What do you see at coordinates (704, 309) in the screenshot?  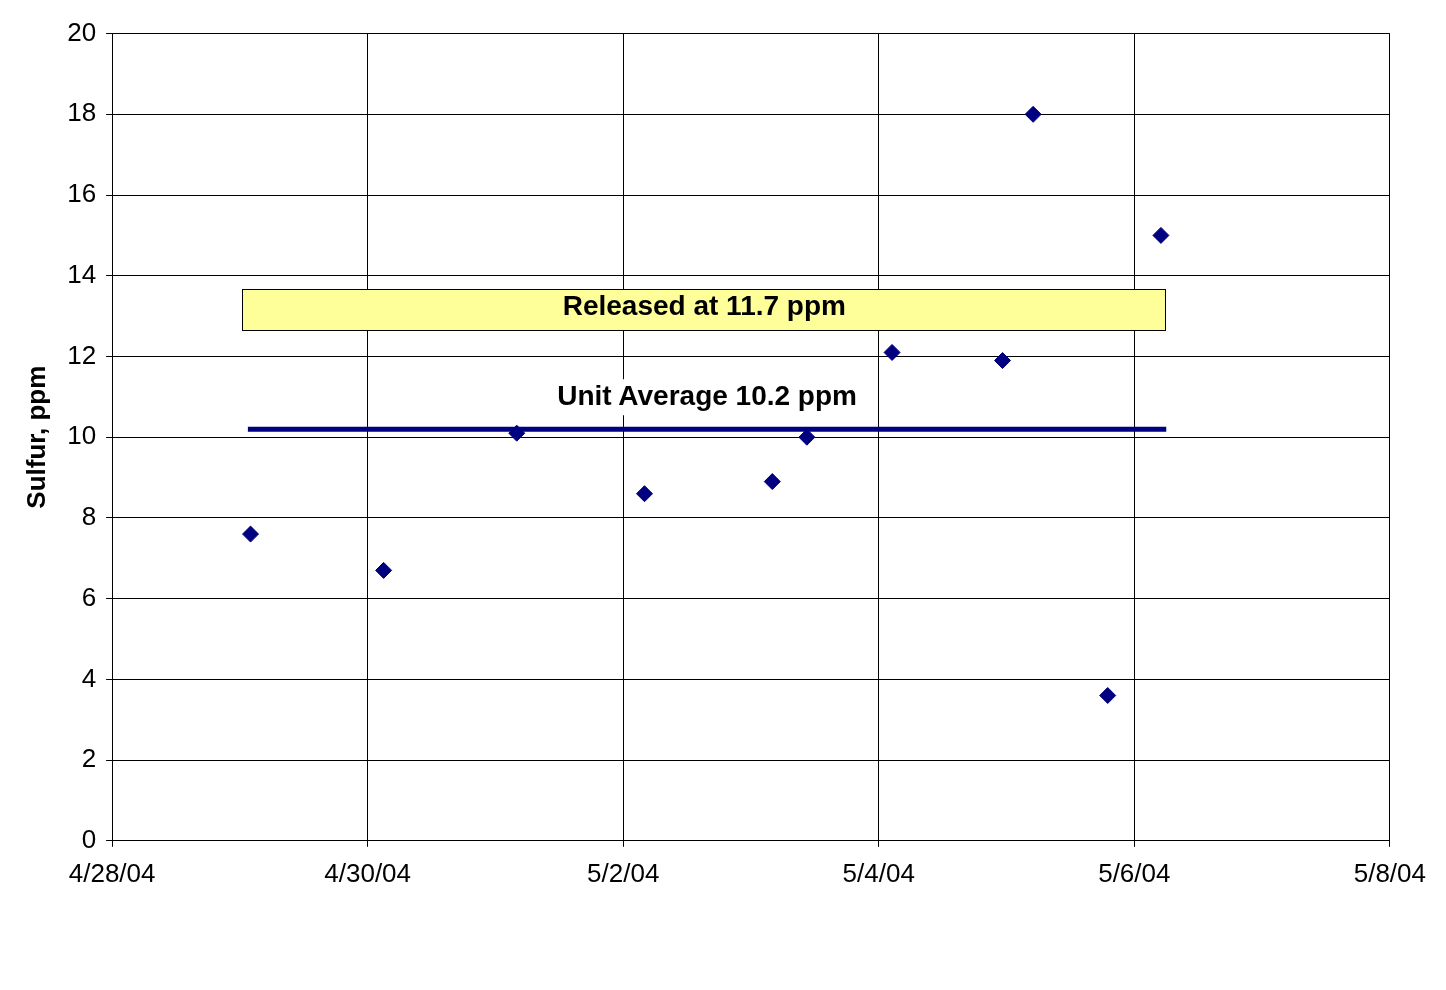 I see `note-box: Released at 11.7 ppm` at bounding box center [704, 309].